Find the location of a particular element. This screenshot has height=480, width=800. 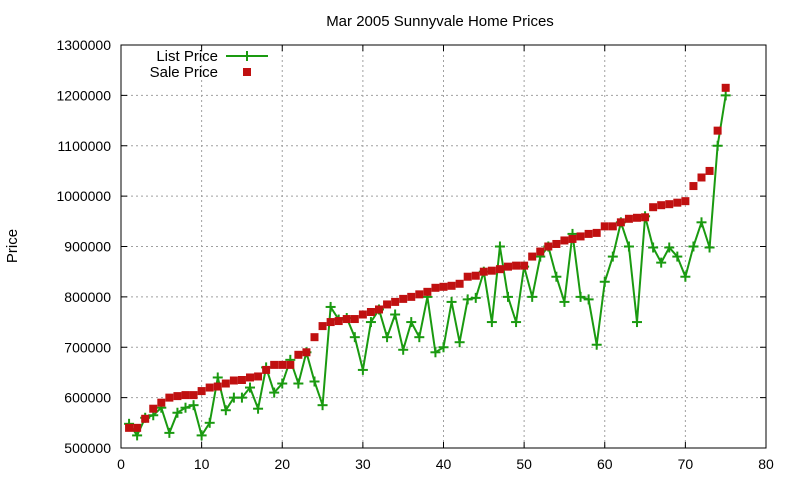

legend-sample-sale-price is located at coordinates (247, 72).